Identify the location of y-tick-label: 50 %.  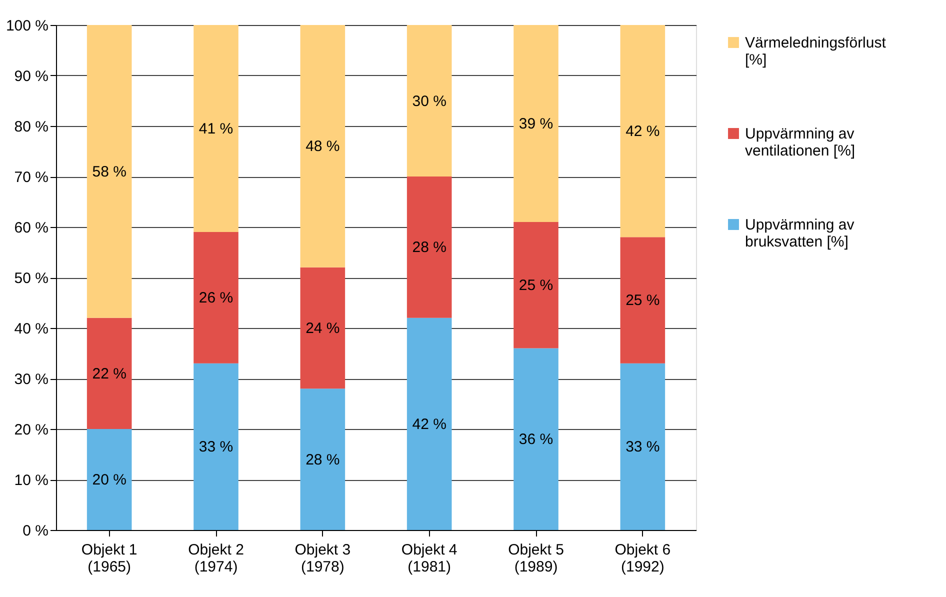
(31, 278).